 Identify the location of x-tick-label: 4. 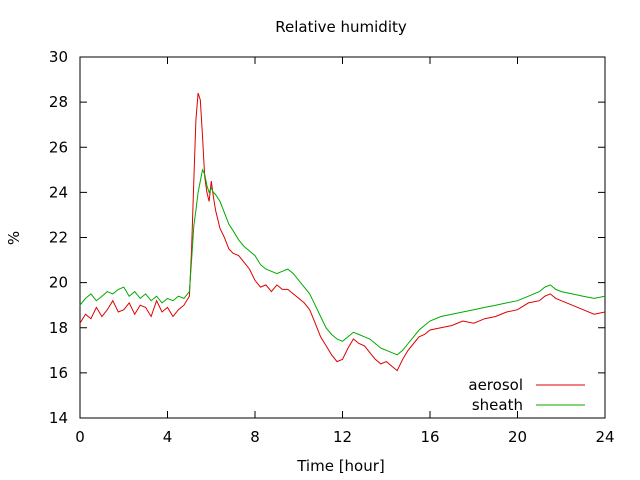
(168, 437).